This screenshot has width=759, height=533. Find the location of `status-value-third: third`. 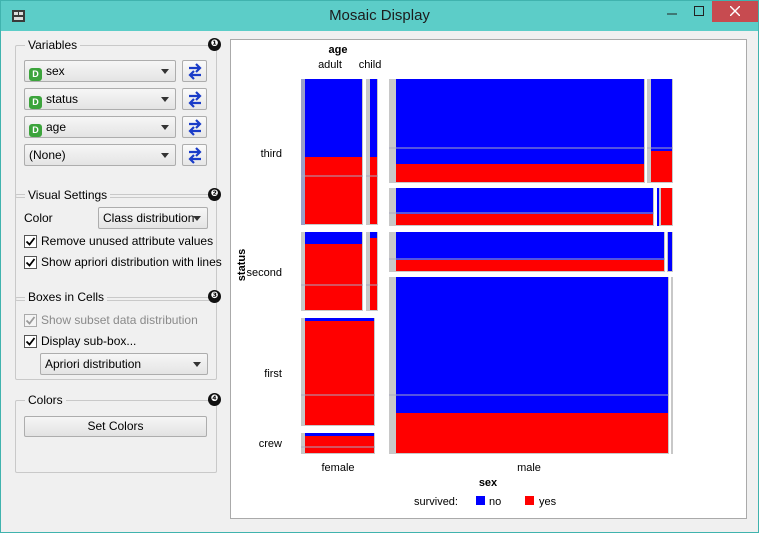

status-value-third: third is located at coordinates (271, 154).